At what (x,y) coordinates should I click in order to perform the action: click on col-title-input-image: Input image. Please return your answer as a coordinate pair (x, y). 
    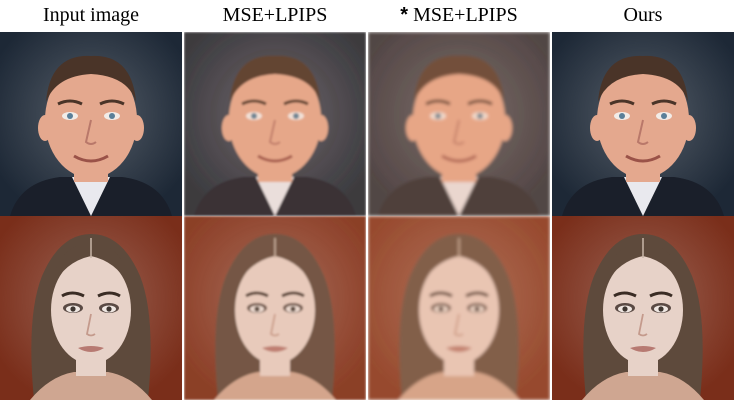
    Looking at the image, I should click on (91, 15).